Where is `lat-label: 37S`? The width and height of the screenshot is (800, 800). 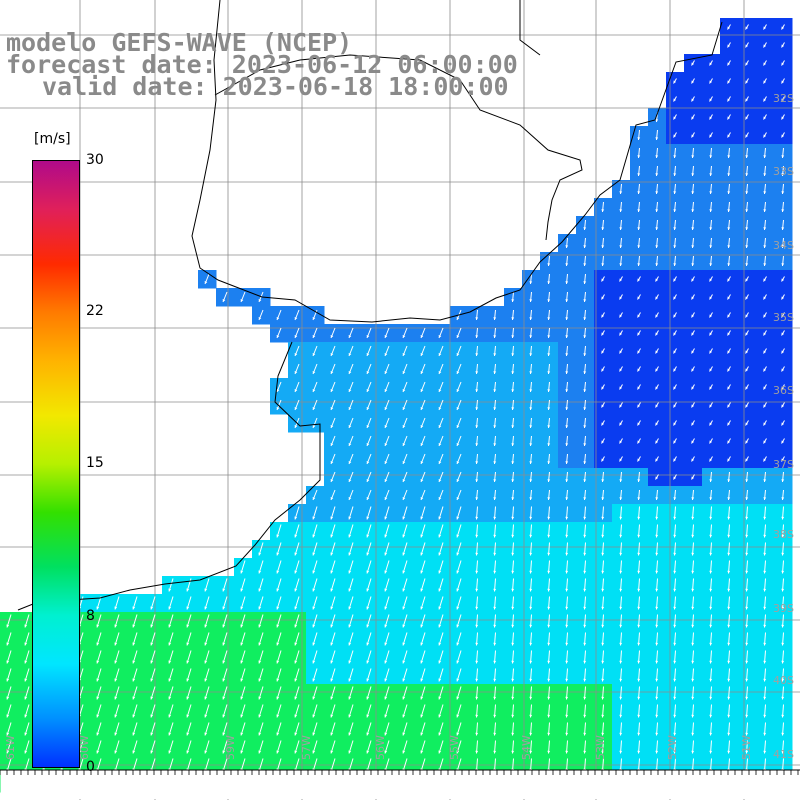 lat-label: 37S is located at coordinates (783, 464).